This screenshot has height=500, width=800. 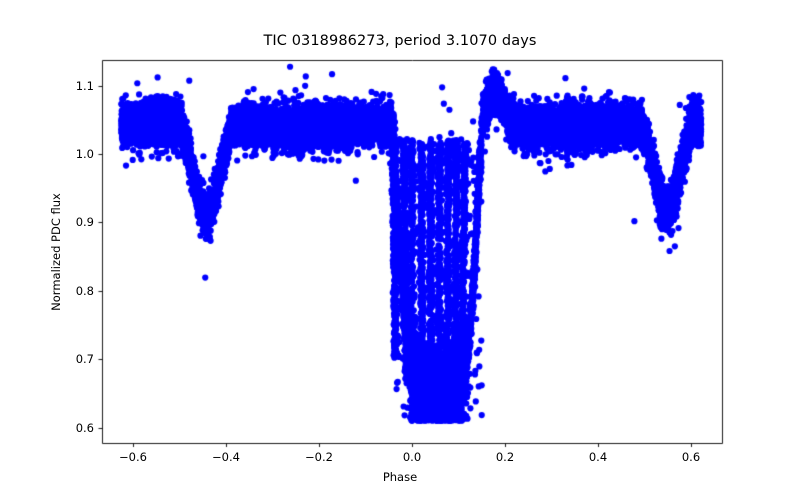 I want to click on y-tick-label: 0.8, so click(x=84, y=290).